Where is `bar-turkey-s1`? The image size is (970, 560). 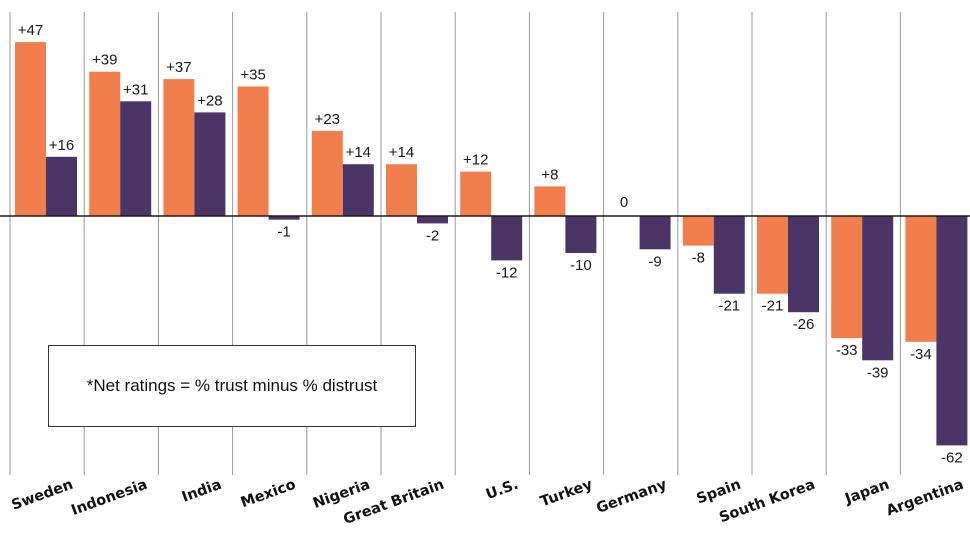 bar-turkey-s1 is located at coordinates (550, 201).